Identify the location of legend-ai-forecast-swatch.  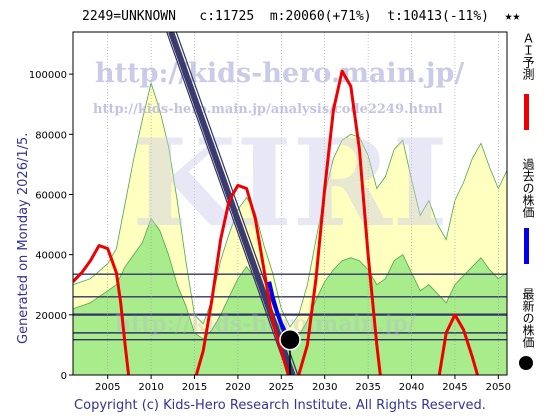
(526, 112).